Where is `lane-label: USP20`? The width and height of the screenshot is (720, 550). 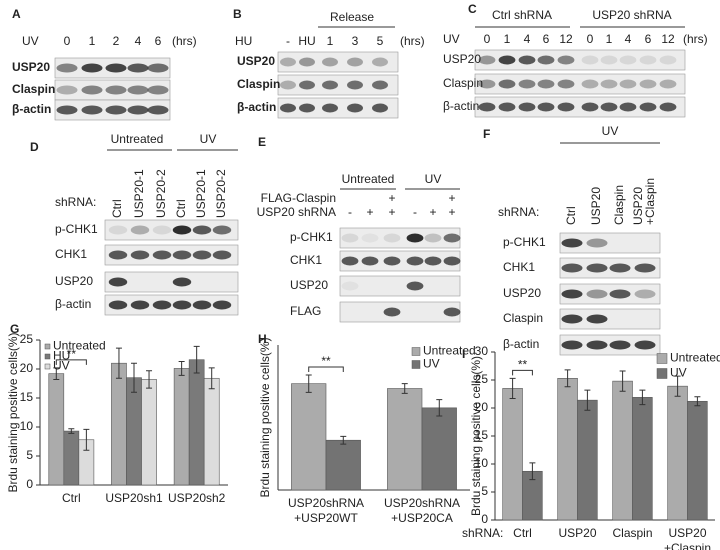
lane-label: USP20 is located at coordinates (638, 206).